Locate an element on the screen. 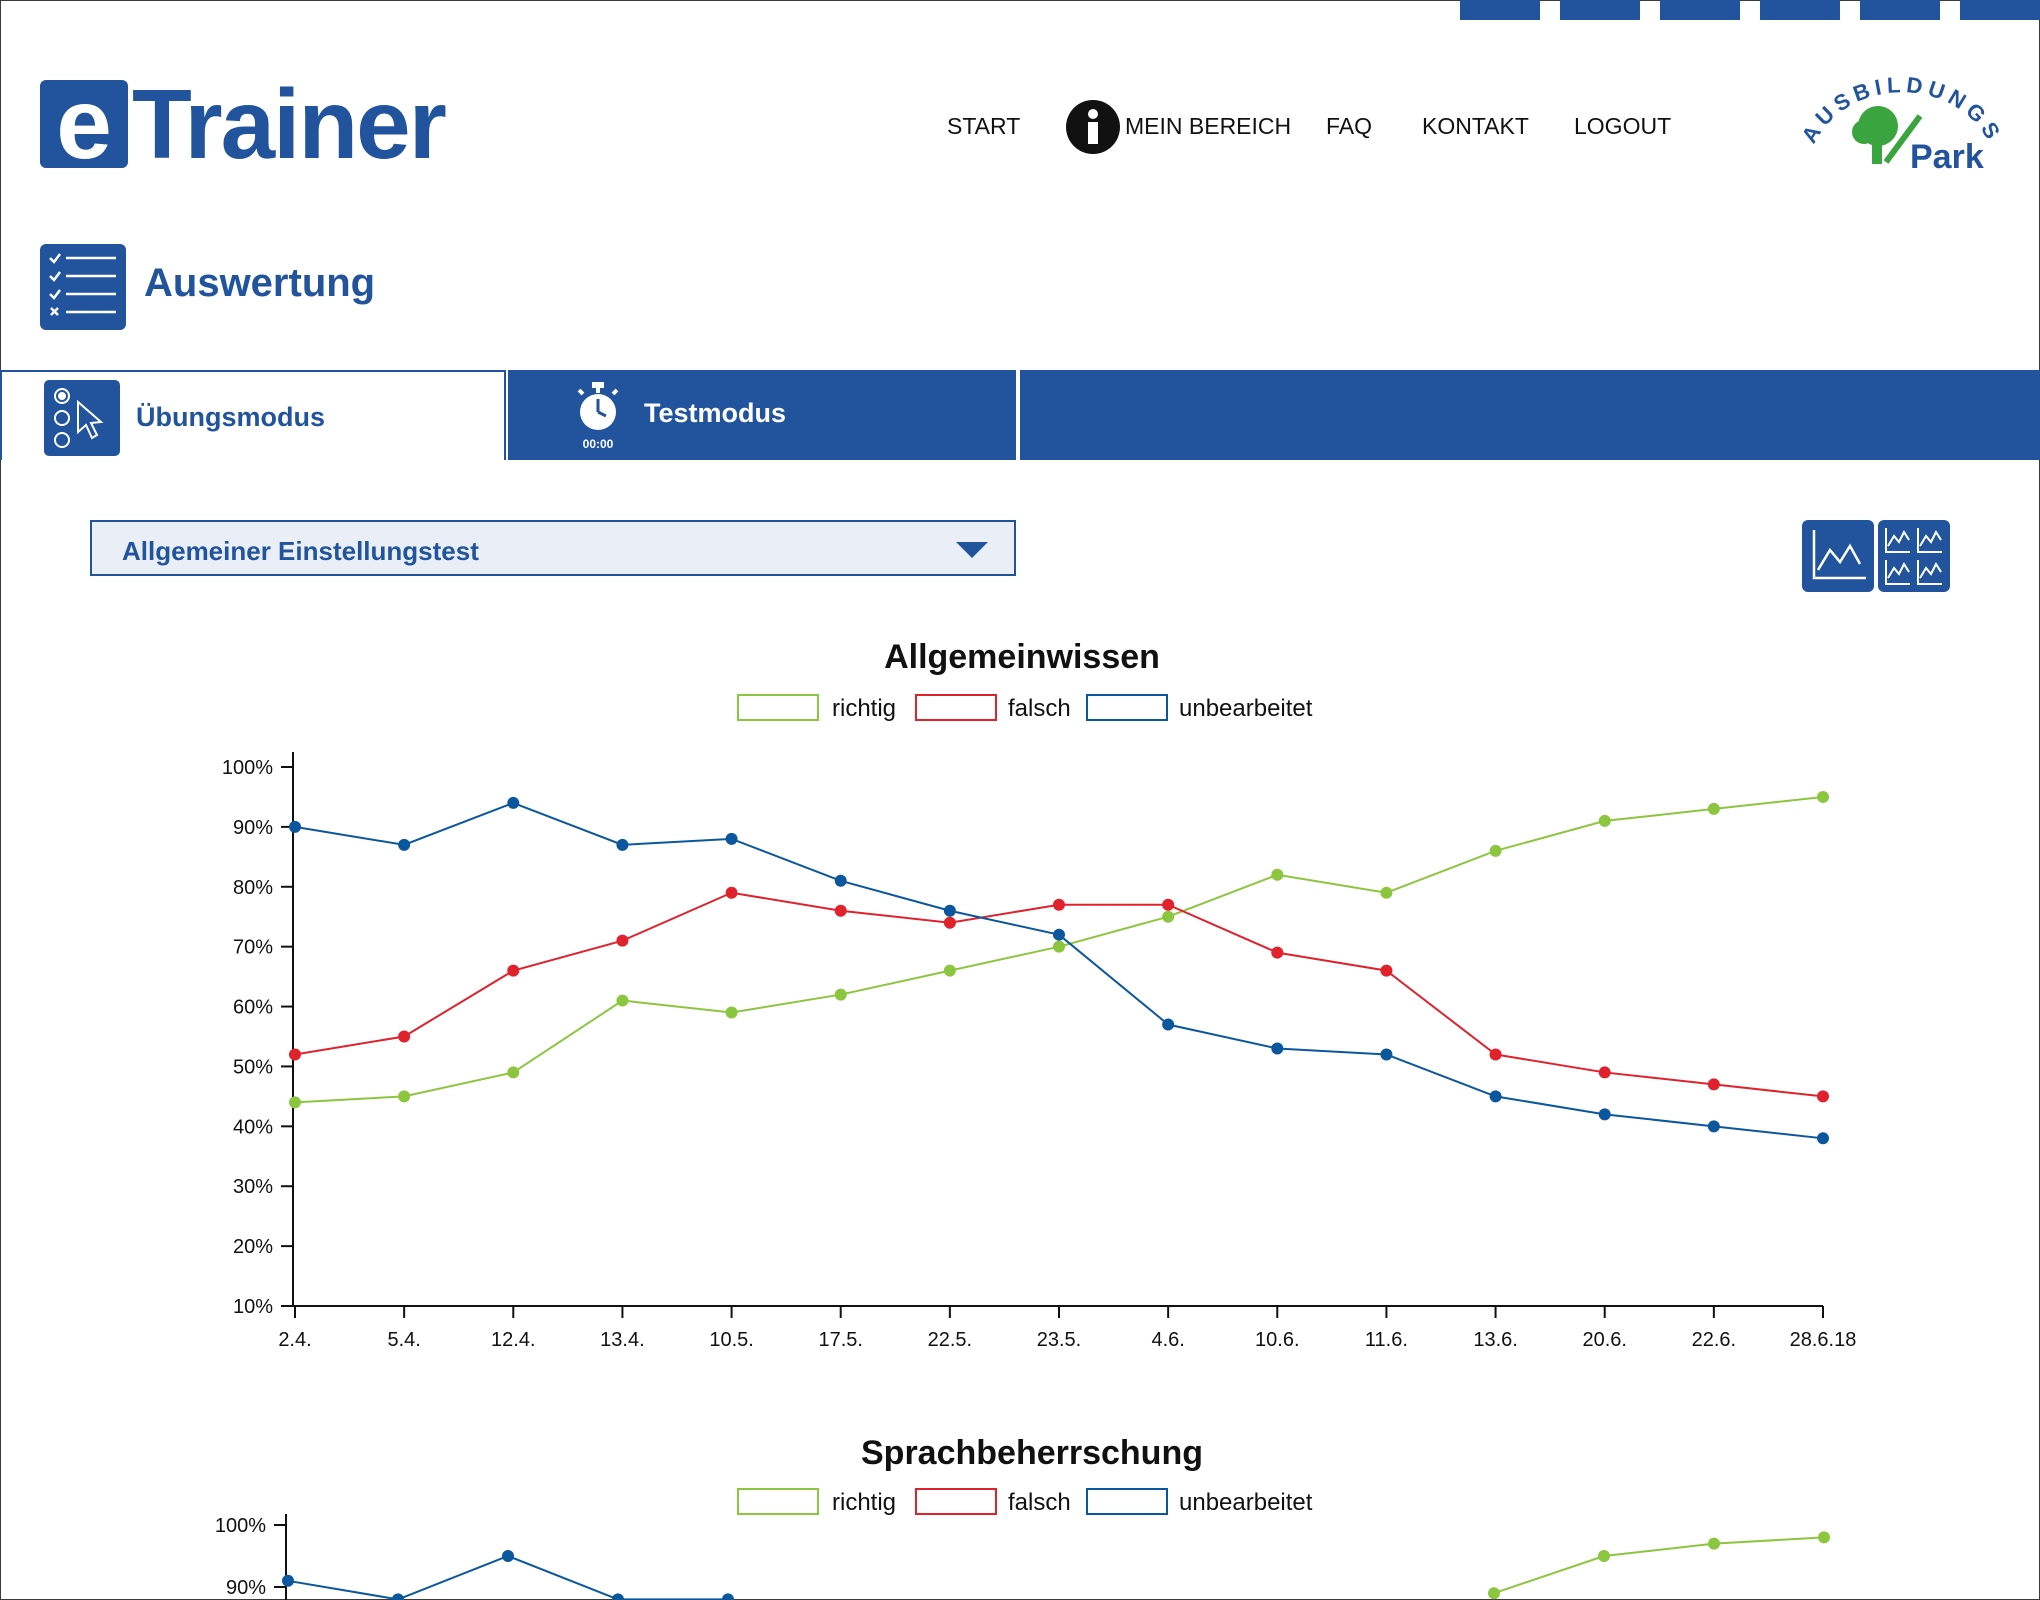 Image resolution: width=2040 pixels, height=1600 pixels. tab-uebungsmodus: Übungsmodus is located at coordinates (253, 415).